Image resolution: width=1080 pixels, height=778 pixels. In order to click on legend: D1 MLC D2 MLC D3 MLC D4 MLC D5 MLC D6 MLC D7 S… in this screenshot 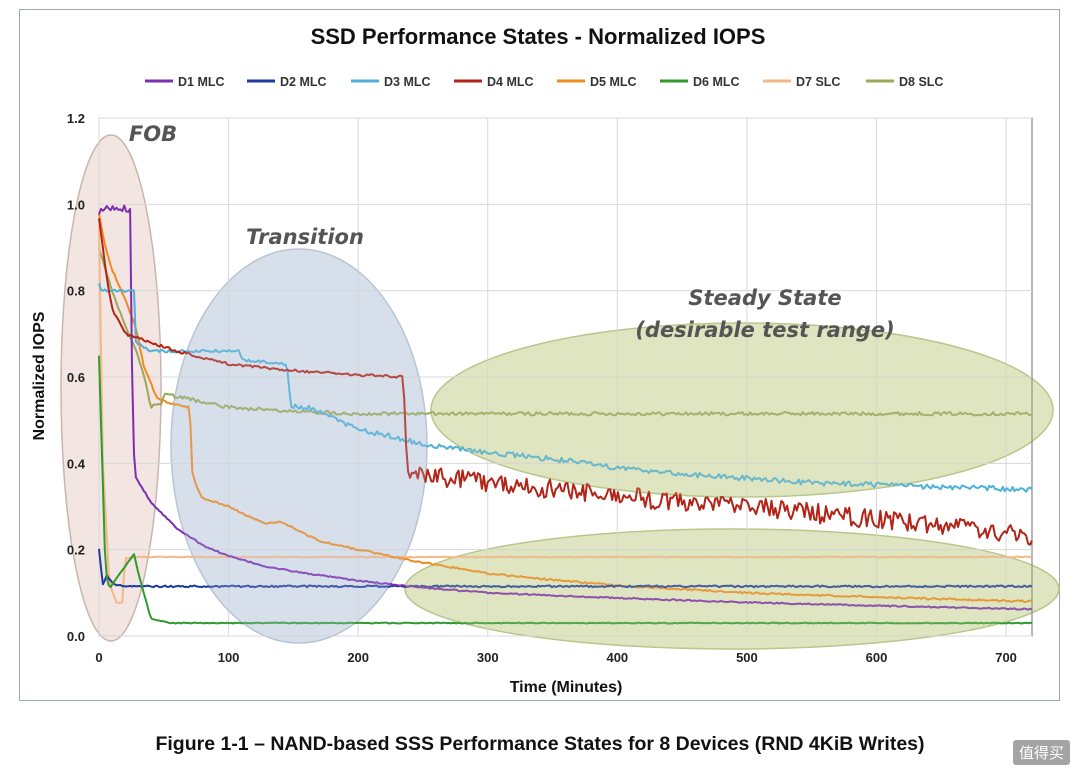, I will do `click(544, 82)`.